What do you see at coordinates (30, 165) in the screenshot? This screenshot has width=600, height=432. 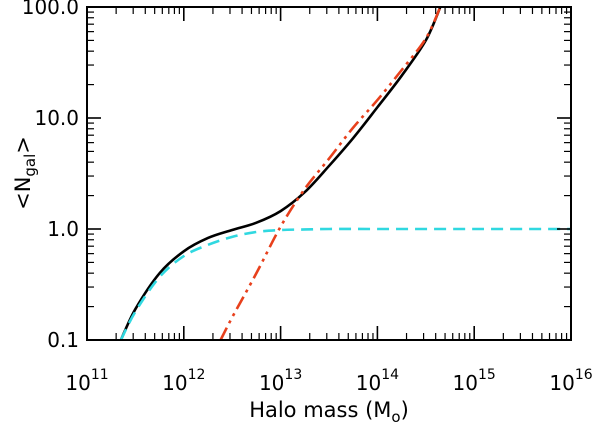 I see `y-axis-title-sub: gal` at bounding box center [30, 165].